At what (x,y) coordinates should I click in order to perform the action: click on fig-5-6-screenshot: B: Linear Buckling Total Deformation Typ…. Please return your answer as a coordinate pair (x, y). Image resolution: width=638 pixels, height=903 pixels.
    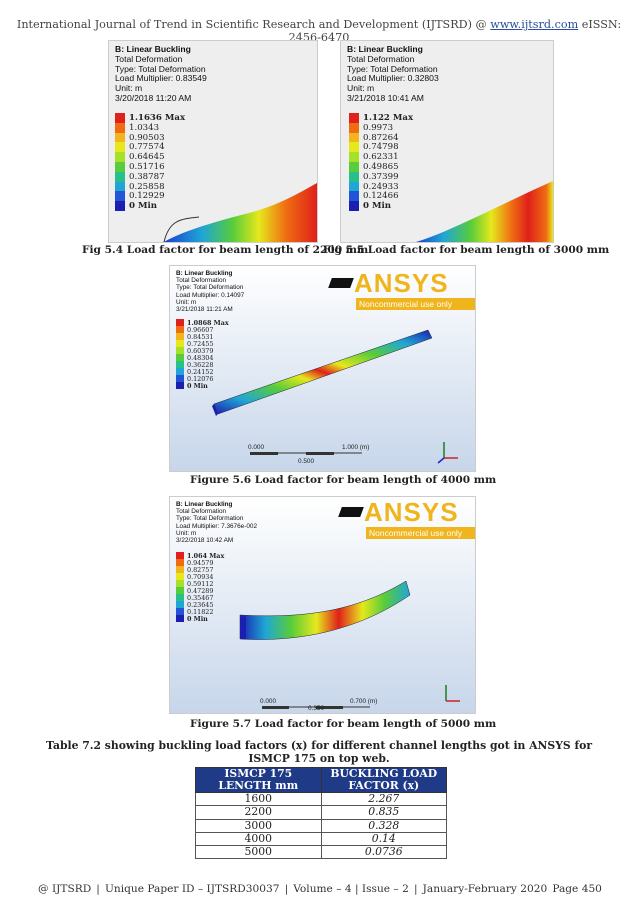
    Looking at the image, I should click on (322, 368).